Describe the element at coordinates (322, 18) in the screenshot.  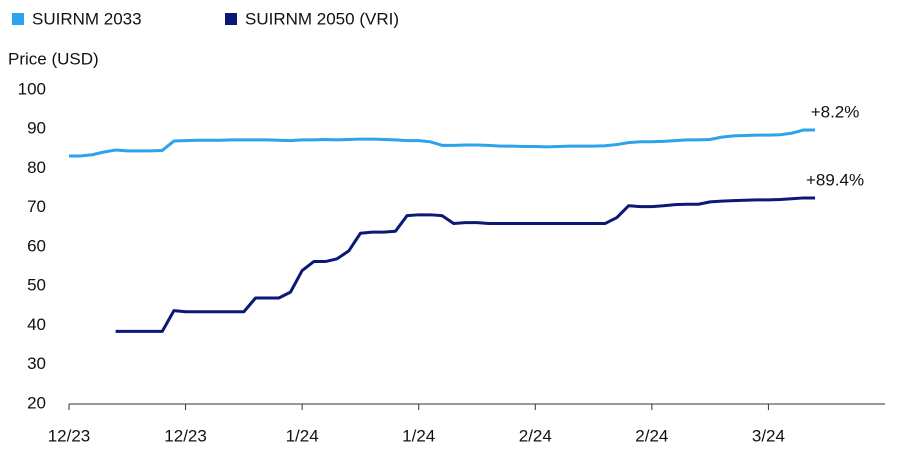
I see `legend-label: SUIRNM 2050 (VRI)` at that location.